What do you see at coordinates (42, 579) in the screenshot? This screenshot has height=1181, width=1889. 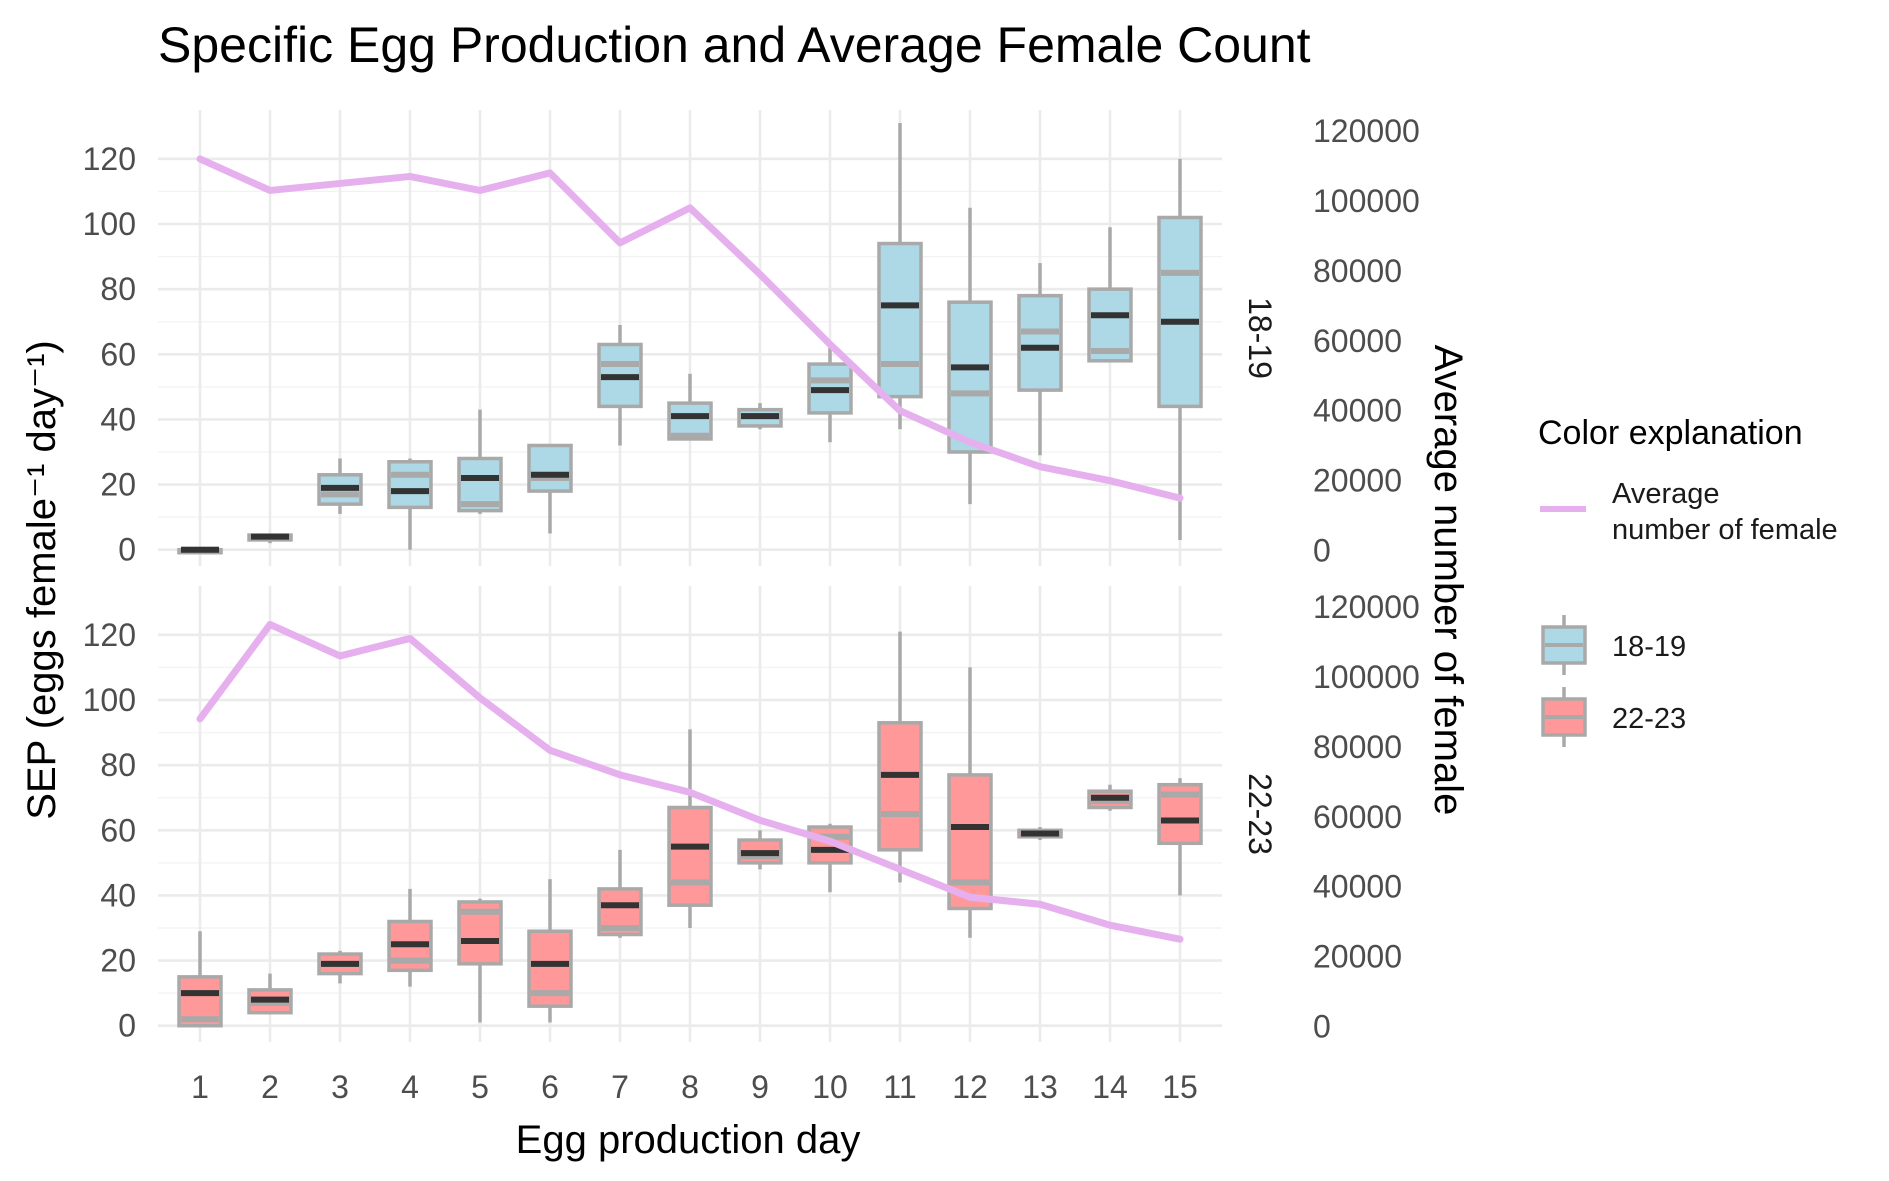 I see `y-axis-title: SEP (eggs female⁻¹ day⁻¹)` at bounding box center [42, 579].